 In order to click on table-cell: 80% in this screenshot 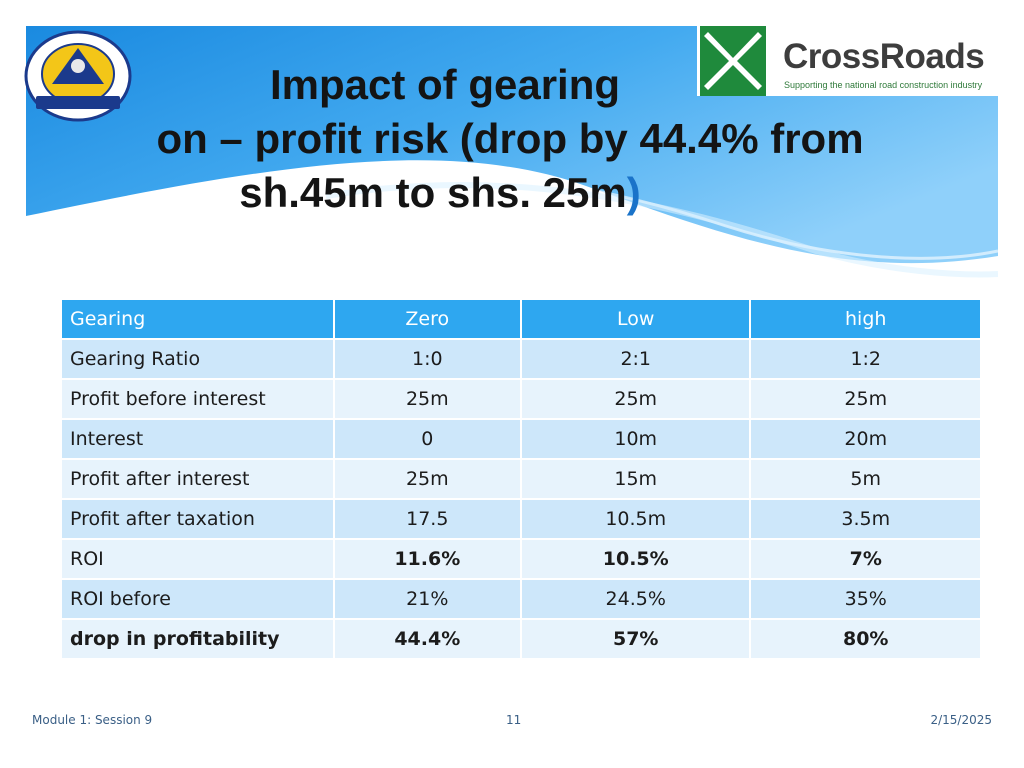, I will do `click(865, 639)`.